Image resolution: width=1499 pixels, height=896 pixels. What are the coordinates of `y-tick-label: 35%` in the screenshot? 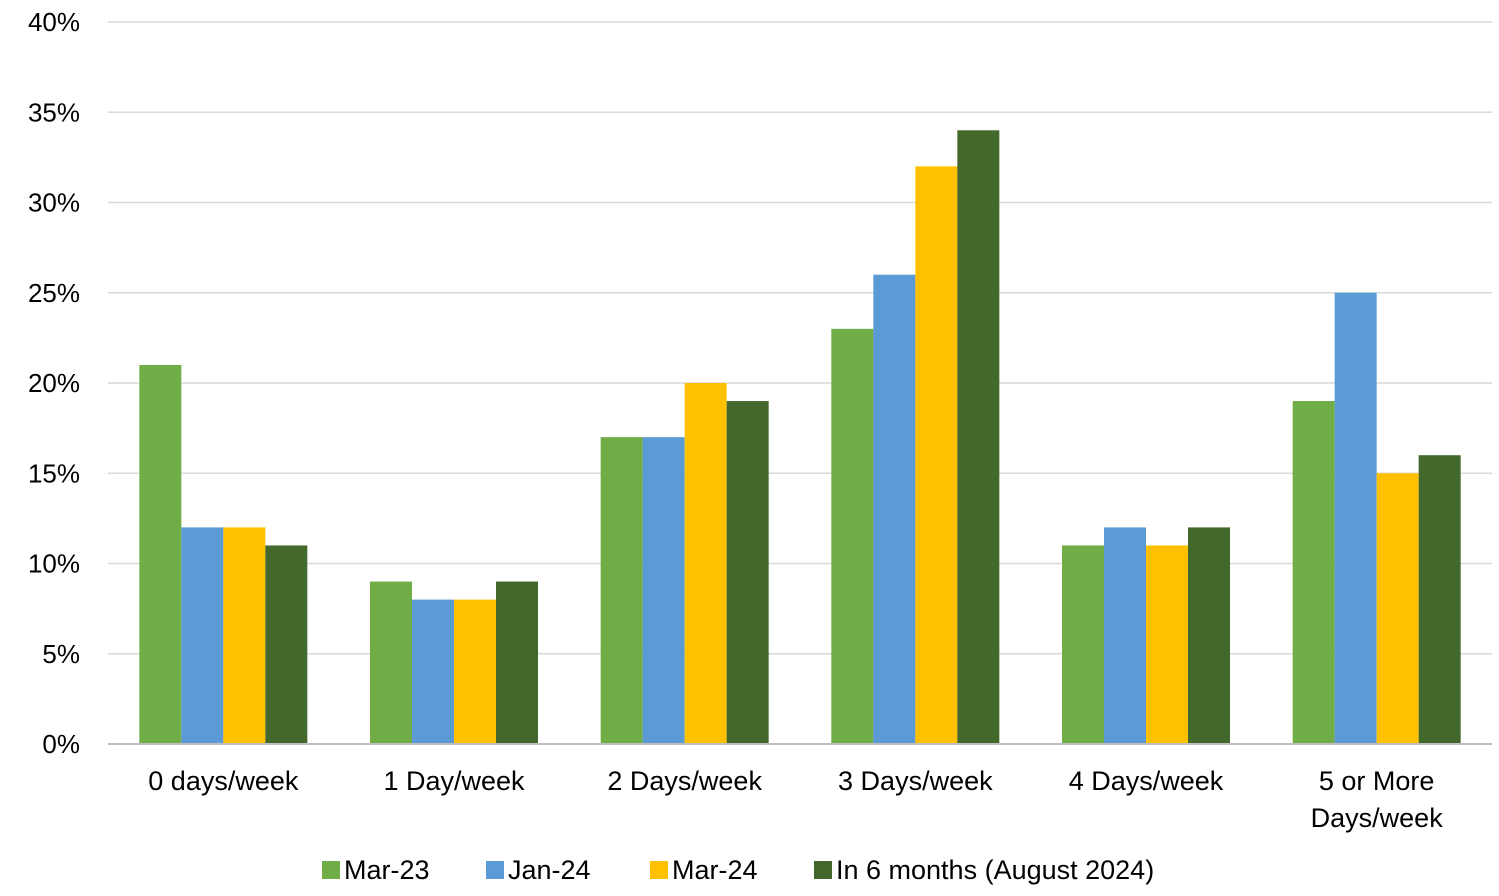 It's located at (54, 112).